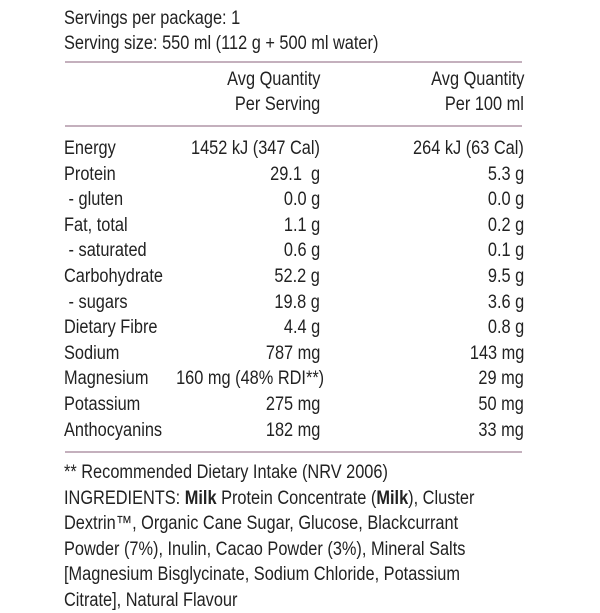 The height and width of the screenshot is (613, 600). What do you see at coordinates (250, 378) in the screenshot?
I see `row-per-serving: 160 mg (48% RDI**)` at bounding box center [250, 378].